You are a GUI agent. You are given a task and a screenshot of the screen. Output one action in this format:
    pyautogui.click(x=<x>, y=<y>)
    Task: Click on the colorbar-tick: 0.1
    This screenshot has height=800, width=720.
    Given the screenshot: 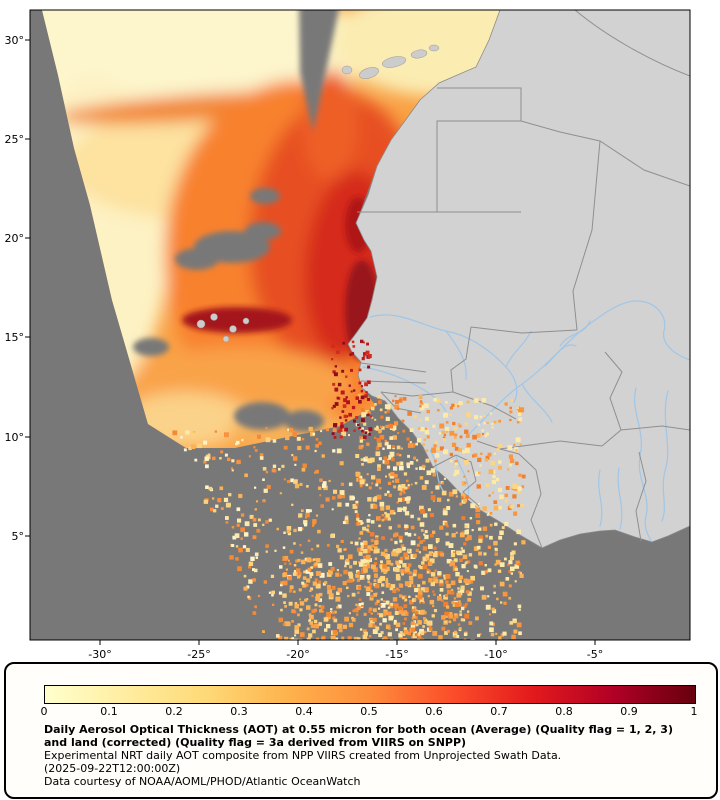 What is the action you would take?
    pyautogui.click(x=109, y=711)
    